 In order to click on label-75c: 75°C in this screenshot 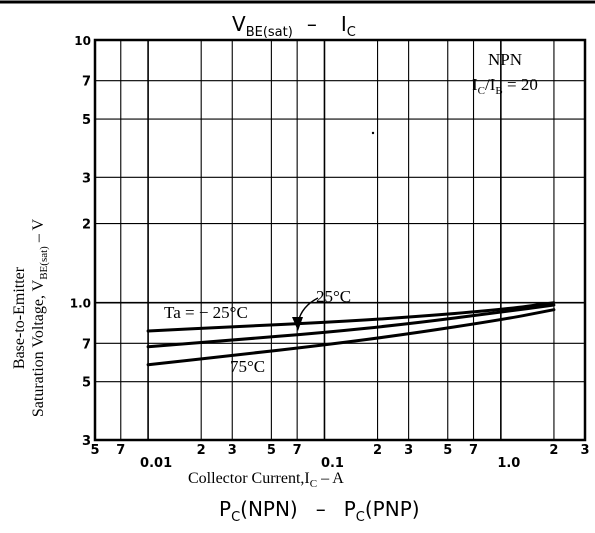, I will do `click(247, 366)`.